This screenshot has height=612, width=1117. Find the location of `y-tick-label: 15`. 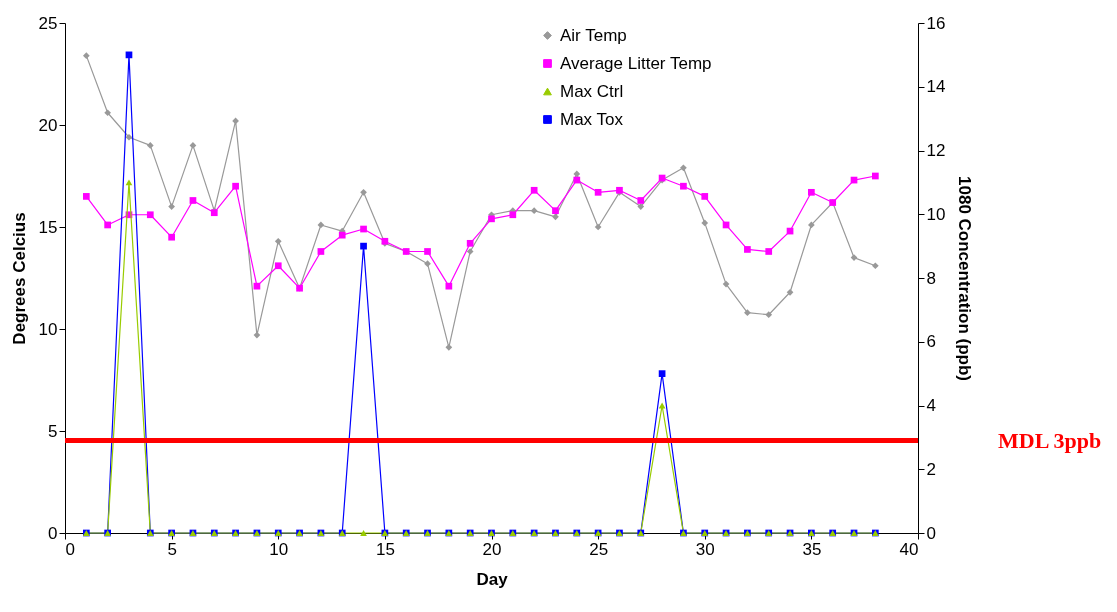

y-tick-label: 15 is located at coordinates (48, 227).